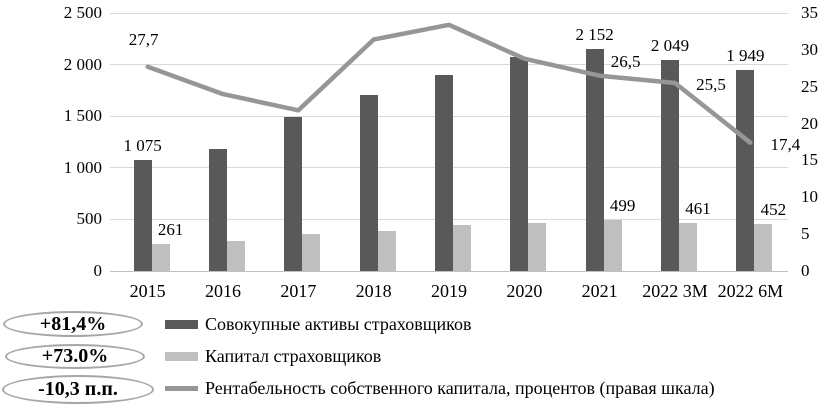 Image resolution: width=827 pixels, height=415 pixels. Describe the element at coordinates (809, 197) in the screenshot. I see `y-axis-right-tick-label: 10` at that location.